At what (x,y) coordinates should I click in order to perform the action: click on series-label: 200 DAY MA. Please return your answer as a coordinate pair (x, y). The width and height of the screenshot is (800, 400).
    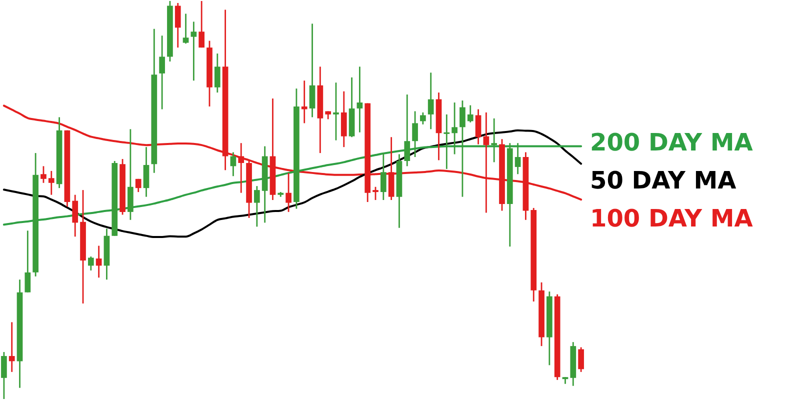
    Looking at the image, I should click on (672, 142).